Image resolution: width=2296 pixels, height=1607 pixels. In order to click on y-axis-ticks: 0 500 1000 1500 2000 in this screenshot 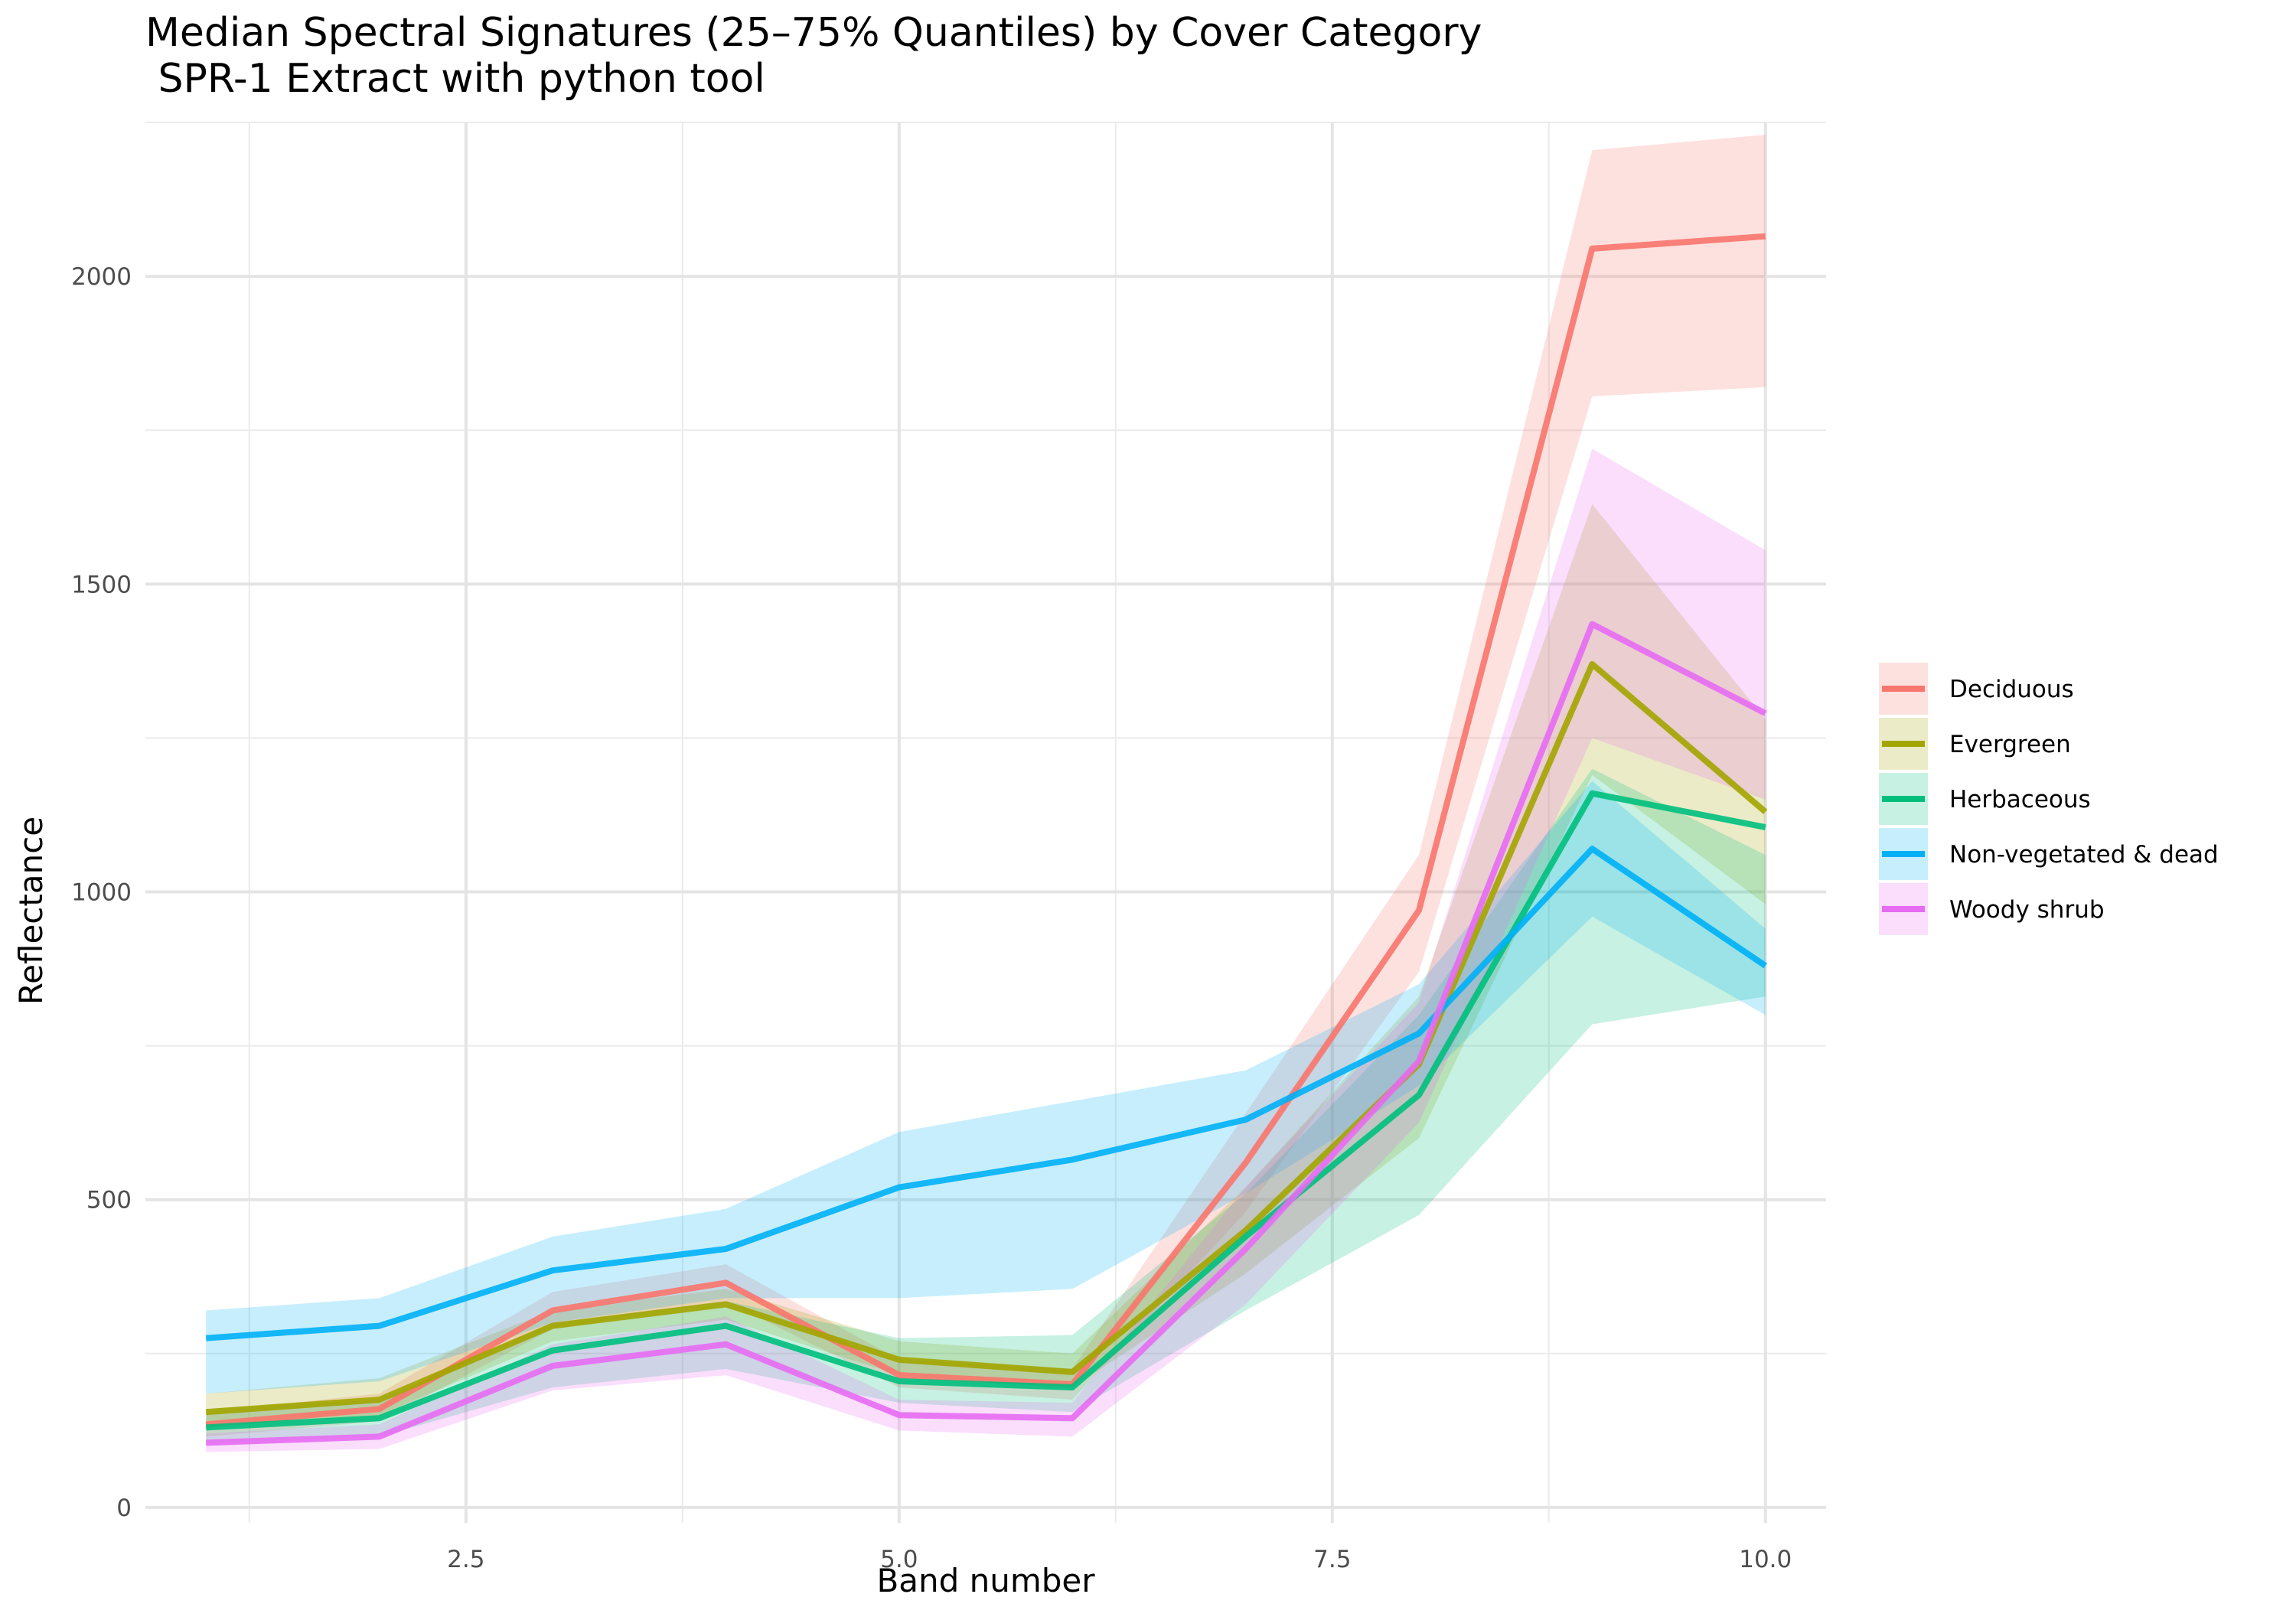, I will do `click(101, 893)`.